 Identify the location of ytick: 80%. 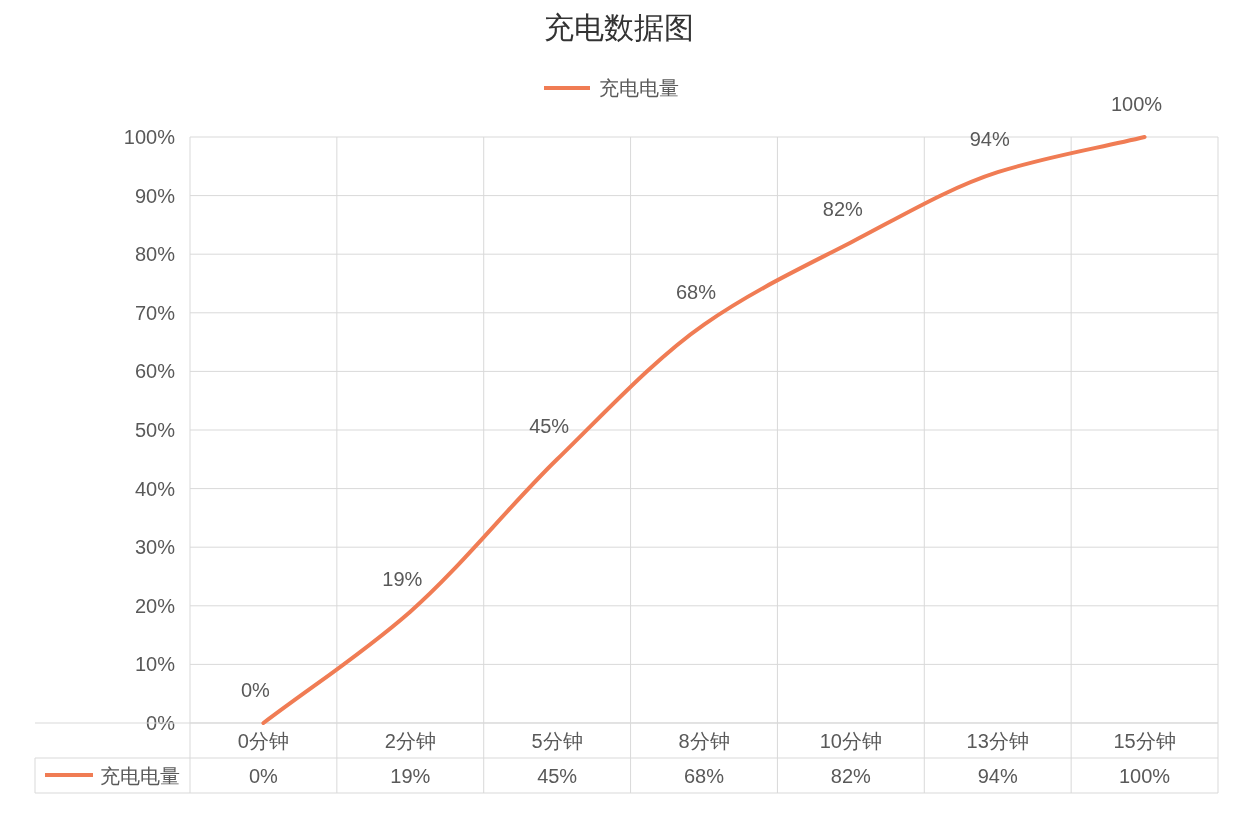
(154, 254).